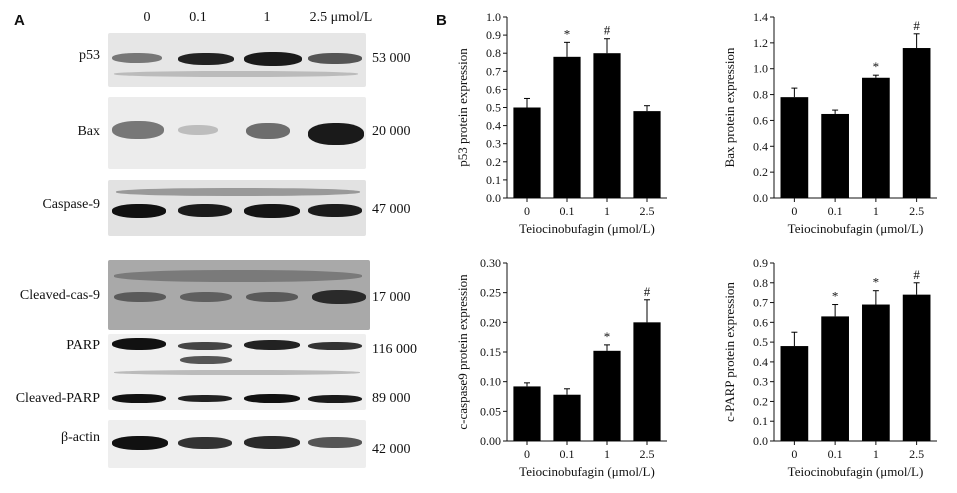 This screenshot has height=493, width=957. Describe the element at coordinates (493, 144) in the screenshot. I see `y-tick-label: 0.3` at that location.